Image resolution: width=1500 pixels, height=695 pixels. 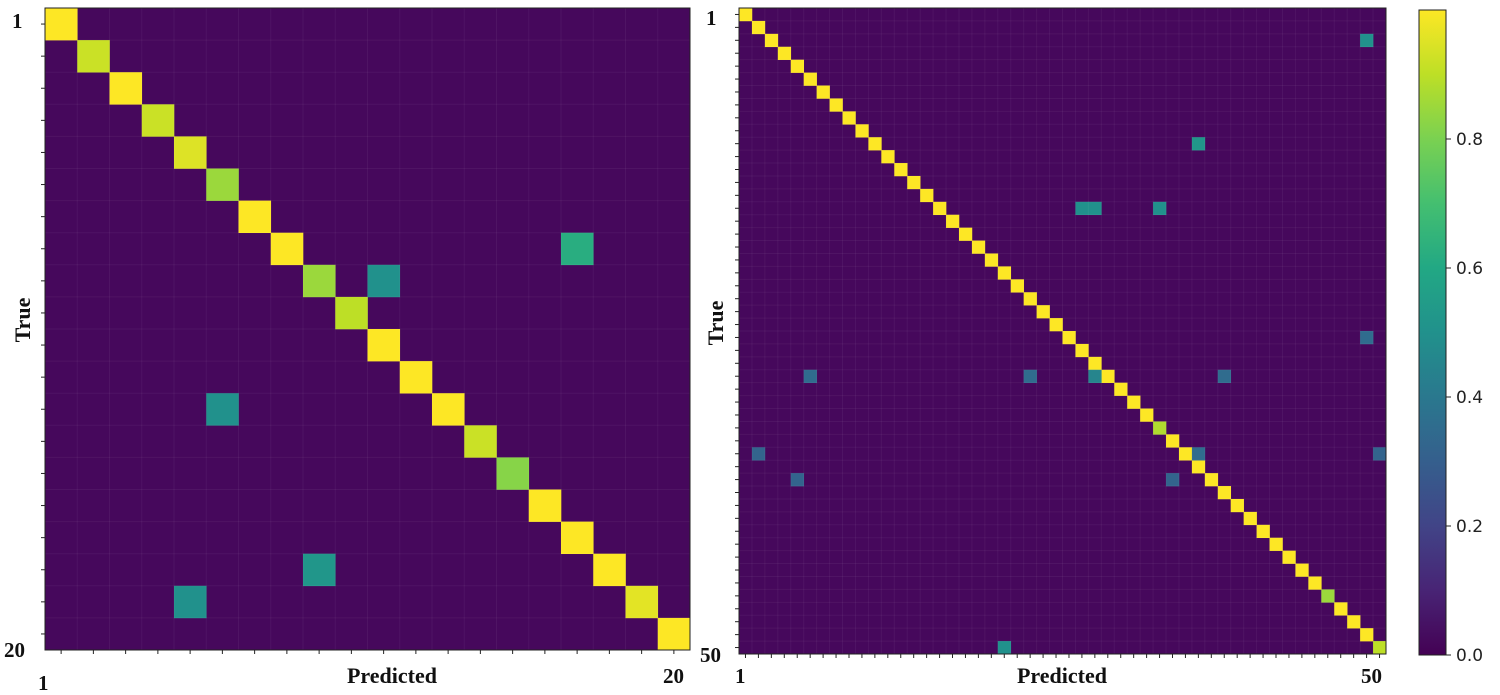 I want to click on heatmap-cell-r26-c49, so click(x=1367, y=338).